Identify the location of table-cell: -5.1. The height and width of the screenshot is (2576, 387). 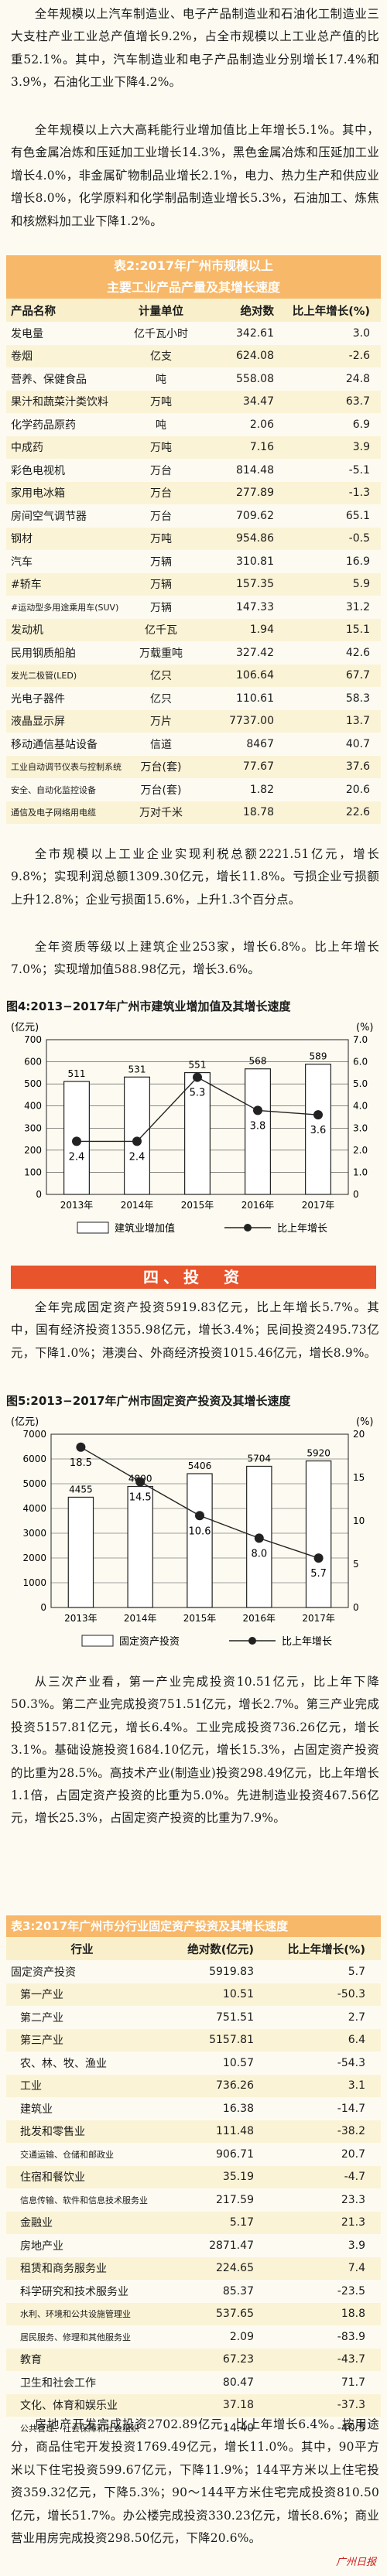
(359, 470).